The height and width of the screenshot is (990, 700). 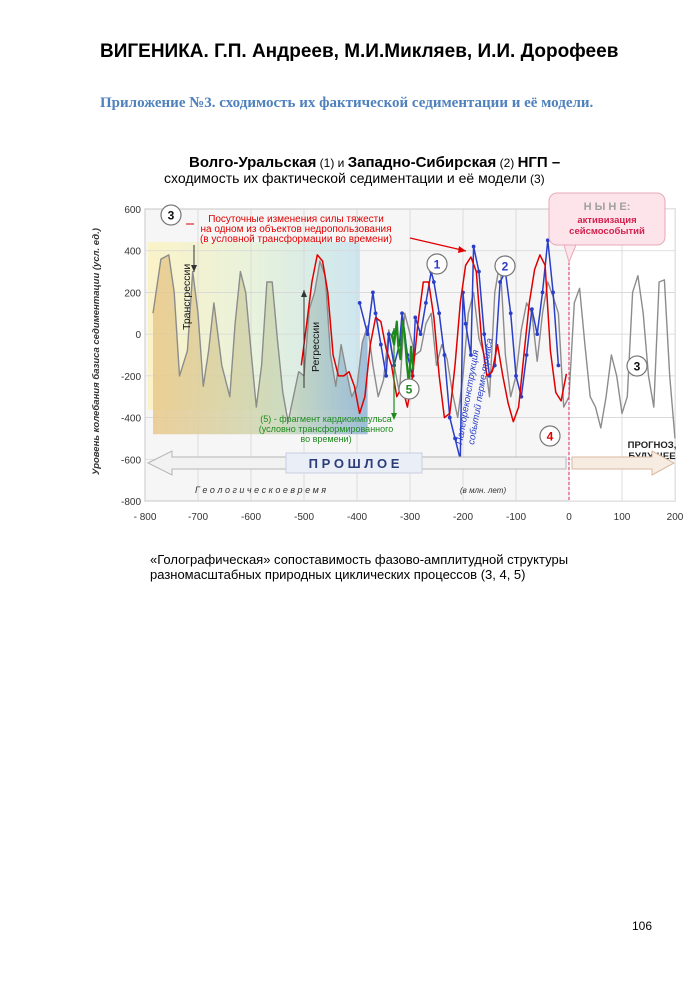 What do you see at coordinates (505, 266) in the screenshot?
I see `marker-2: 2` at bounding box center [505, 266].